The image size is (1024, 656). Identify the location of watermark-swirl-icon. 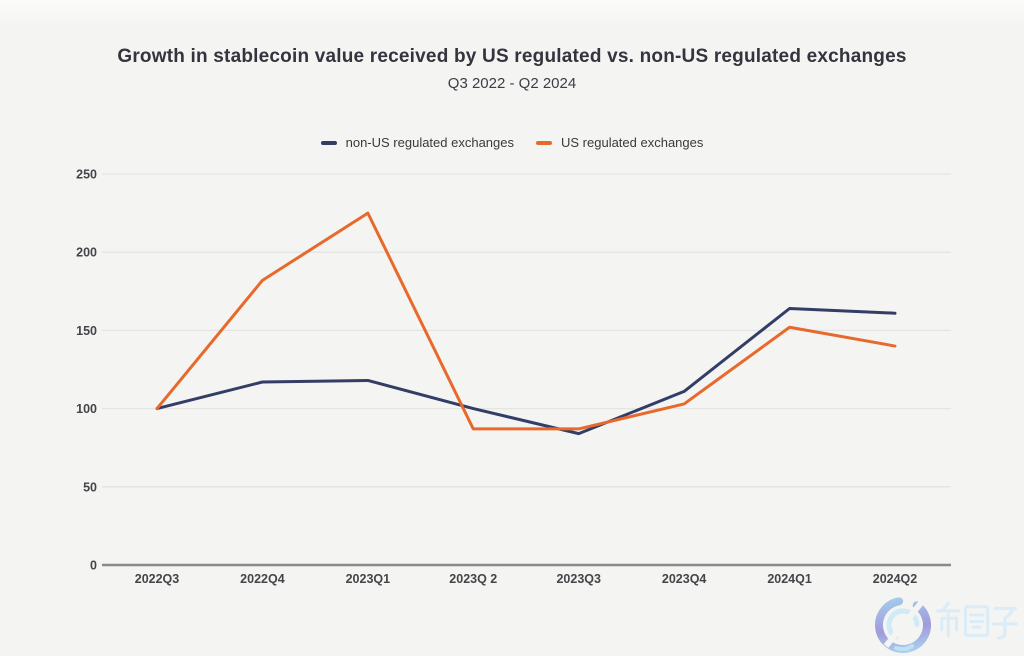
(903, 625).